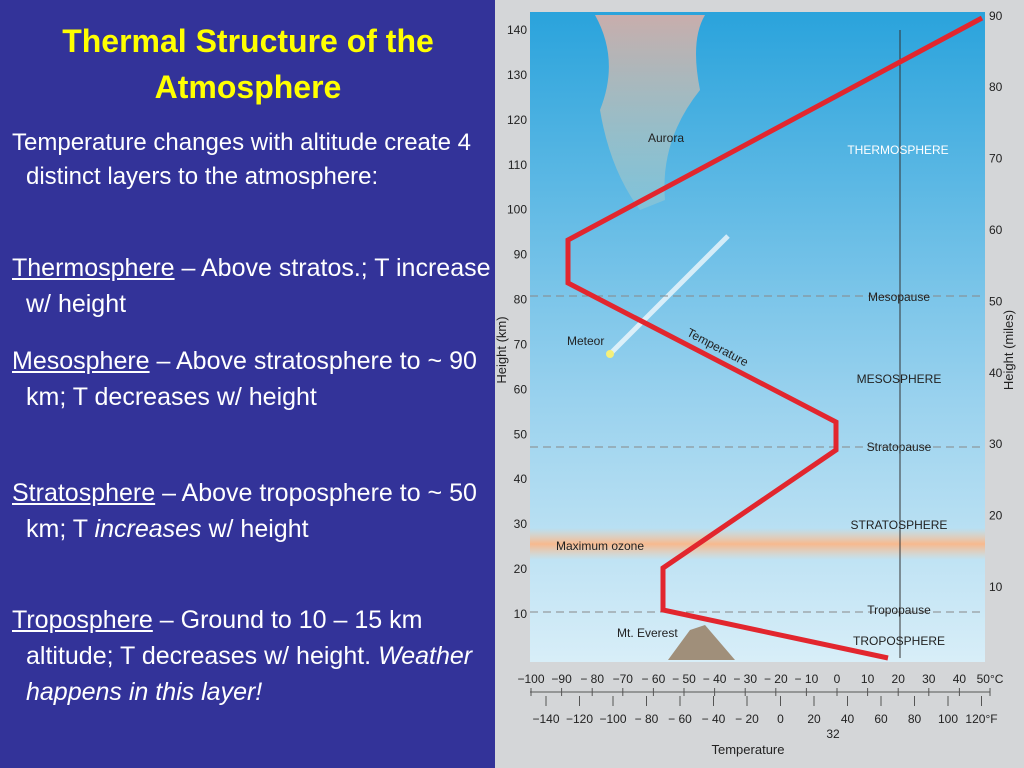 The width and height of the screenshot is (1024, 768). What do you see at coordinates (714, 719) in the screenshot?
I see `fahrenheit-tick: − 40` at bounding box center [714, 719].